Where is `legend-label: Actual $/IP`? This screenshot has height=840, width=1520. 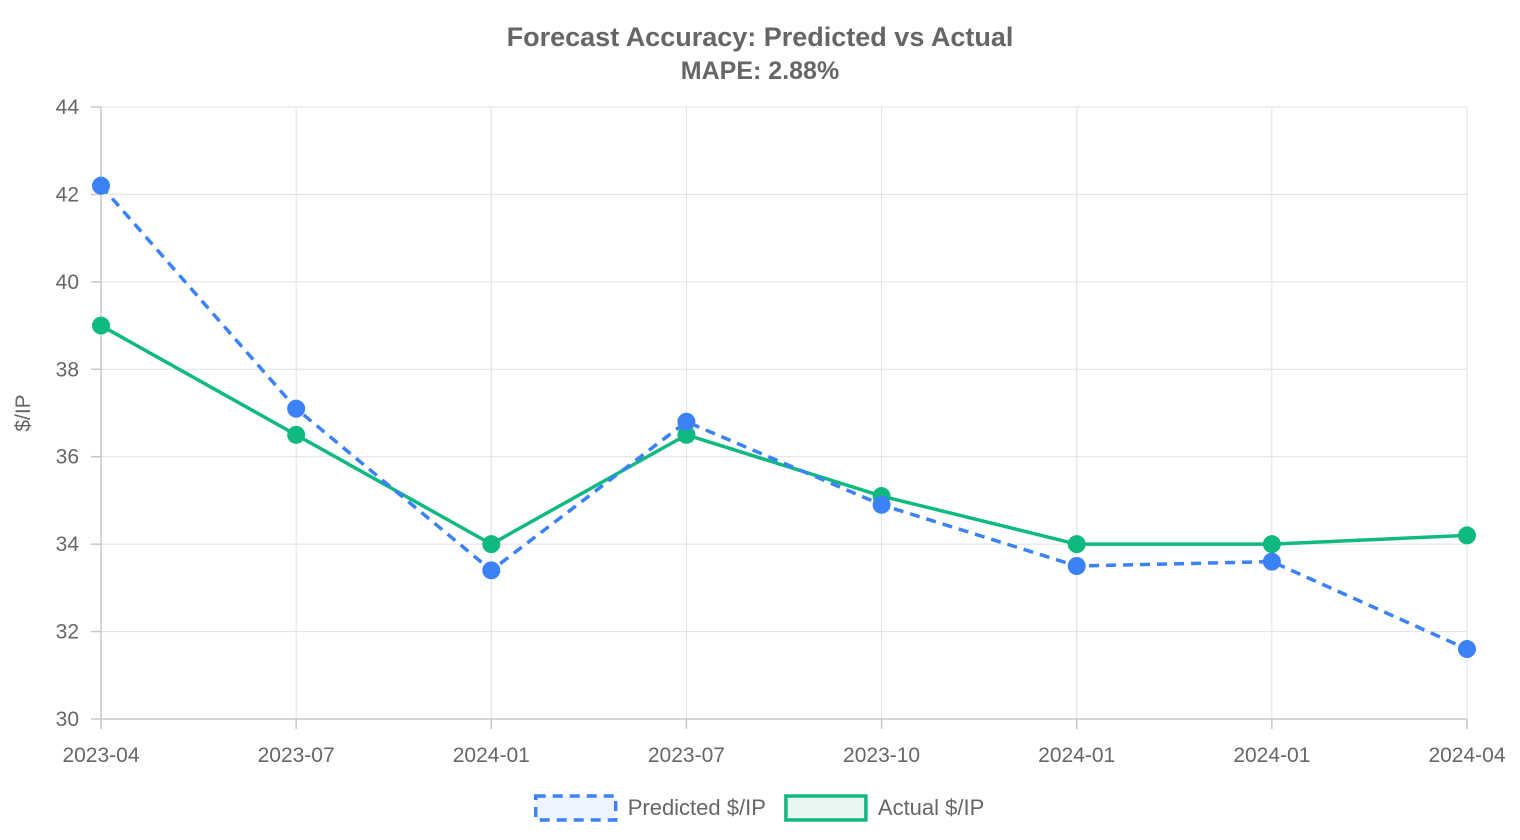 legend-label: Actual $/IP is located at coordinates (931, 807).